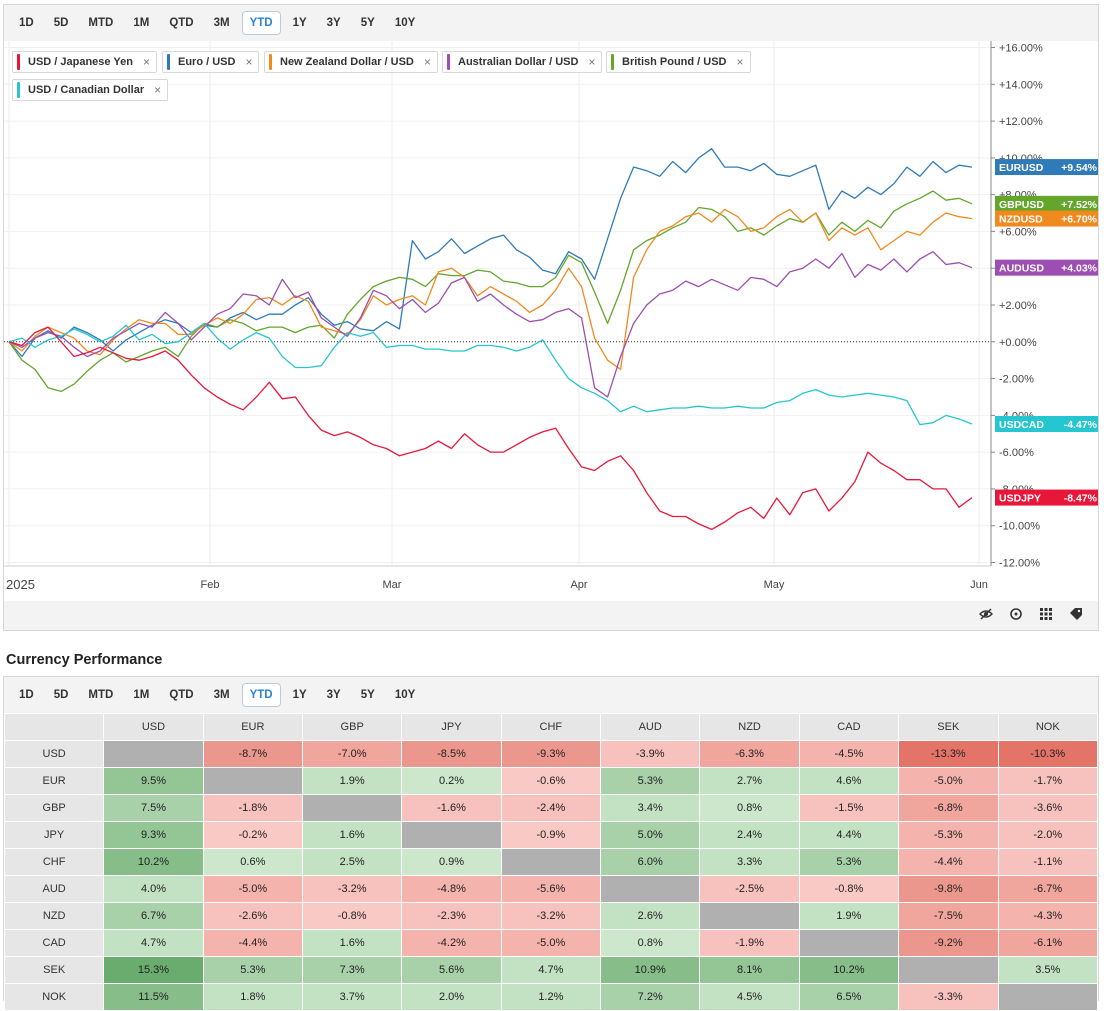  What do you see at coordinates (1016, 614) in the screenshot?
I see `reset-icon` at bounding box center [1016, 614].